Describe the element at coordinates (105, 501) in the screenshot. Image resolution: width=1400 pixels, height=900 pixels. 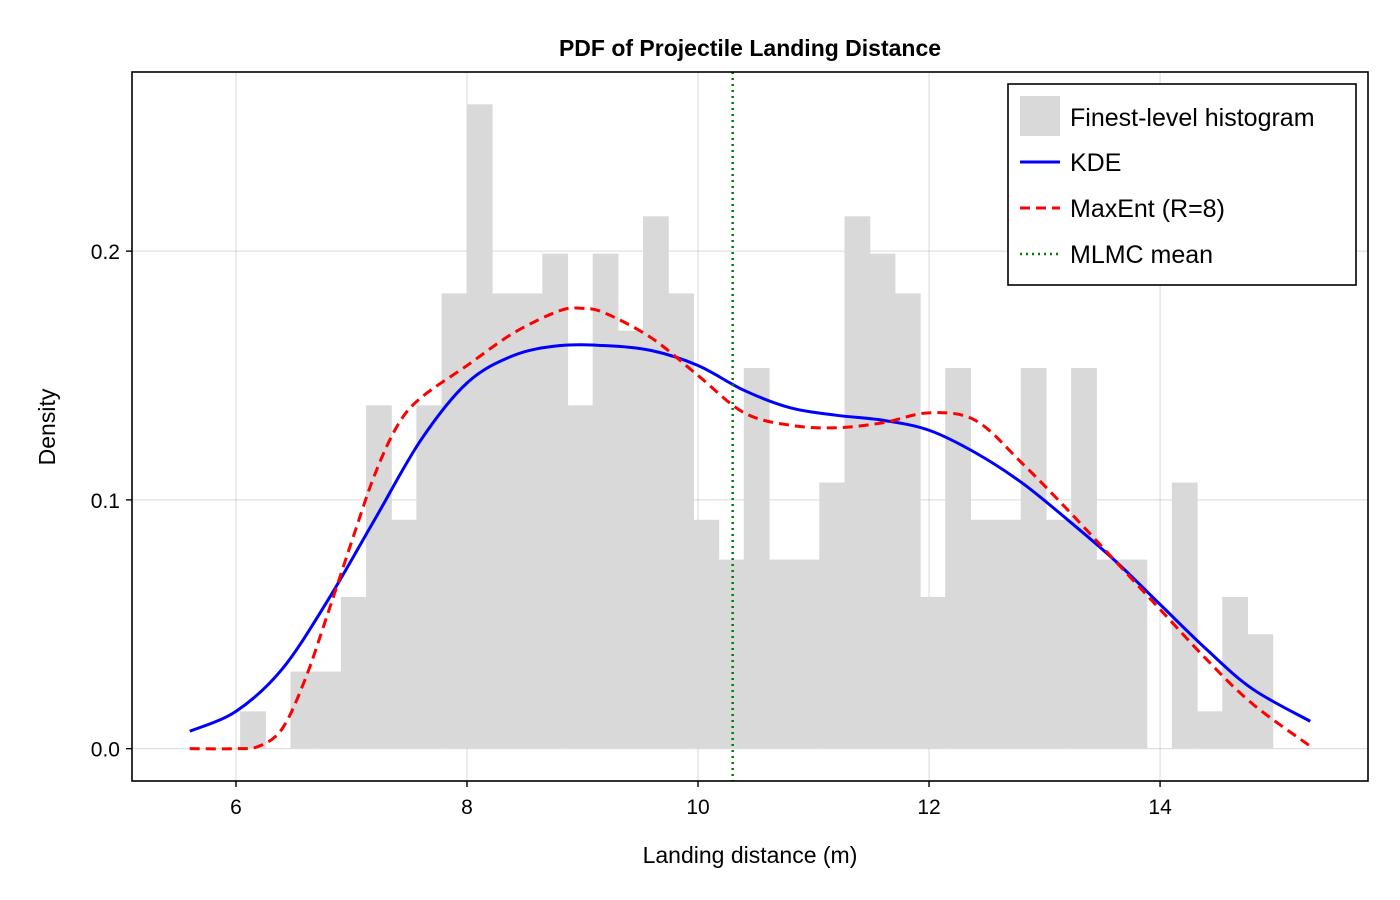
I see `y-tick-label: 0.1` at that location.